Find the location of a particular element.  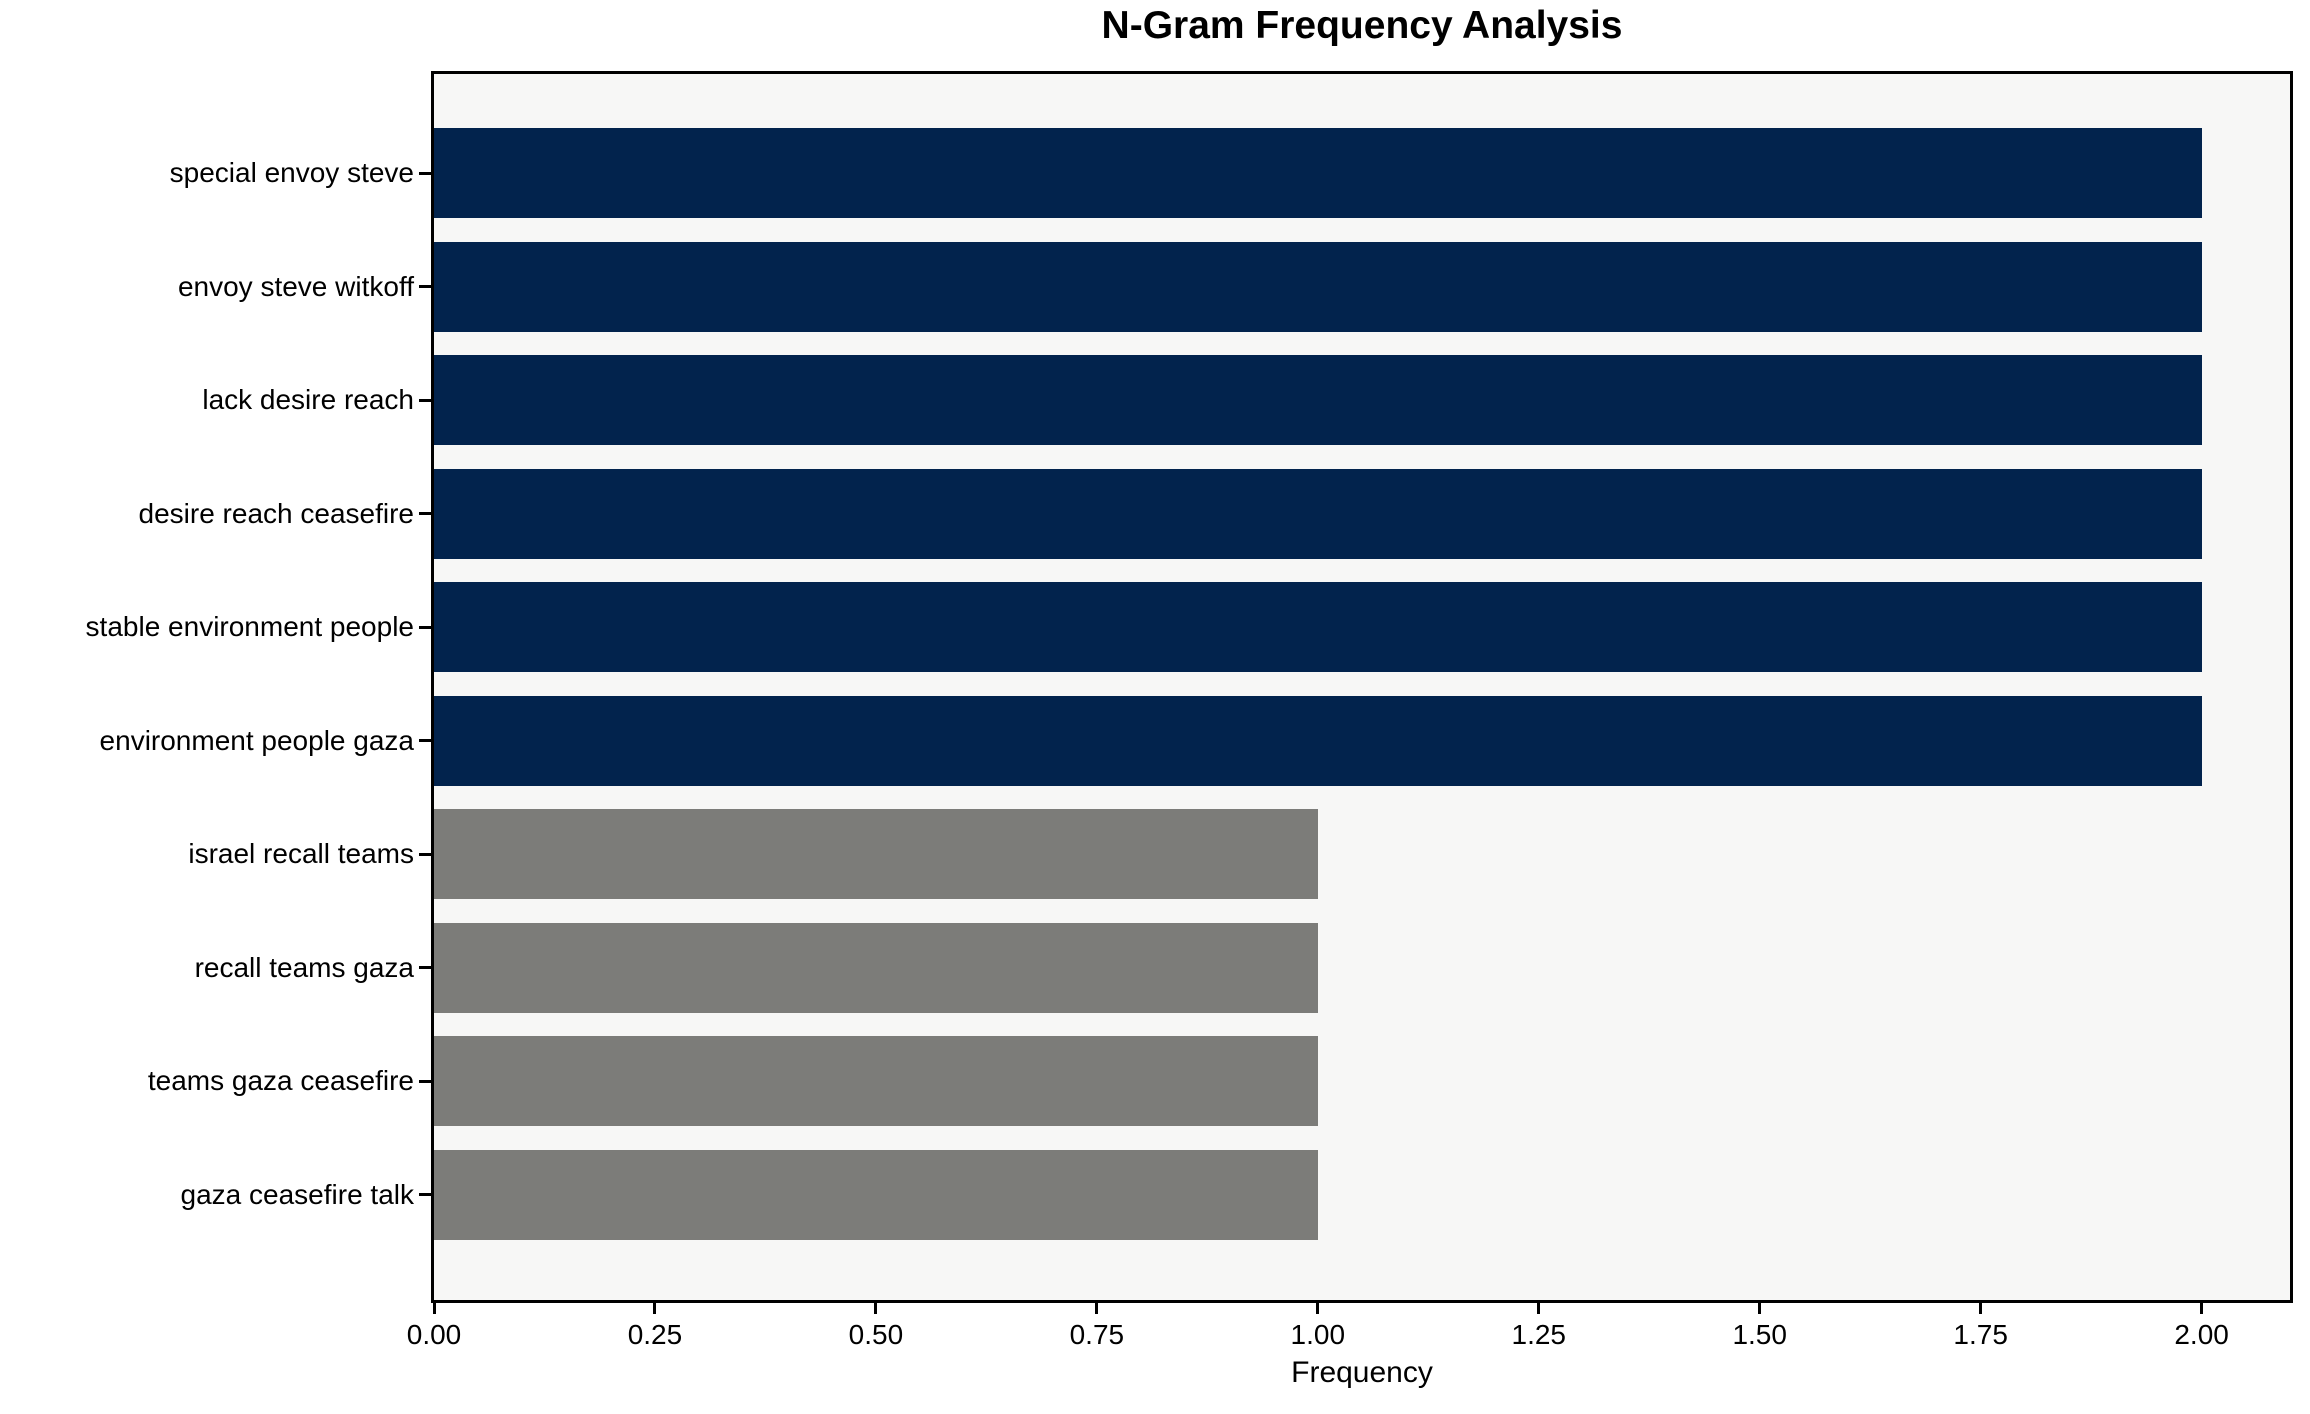

bar-stable-environment-people is located at coordinates (1318, 627).